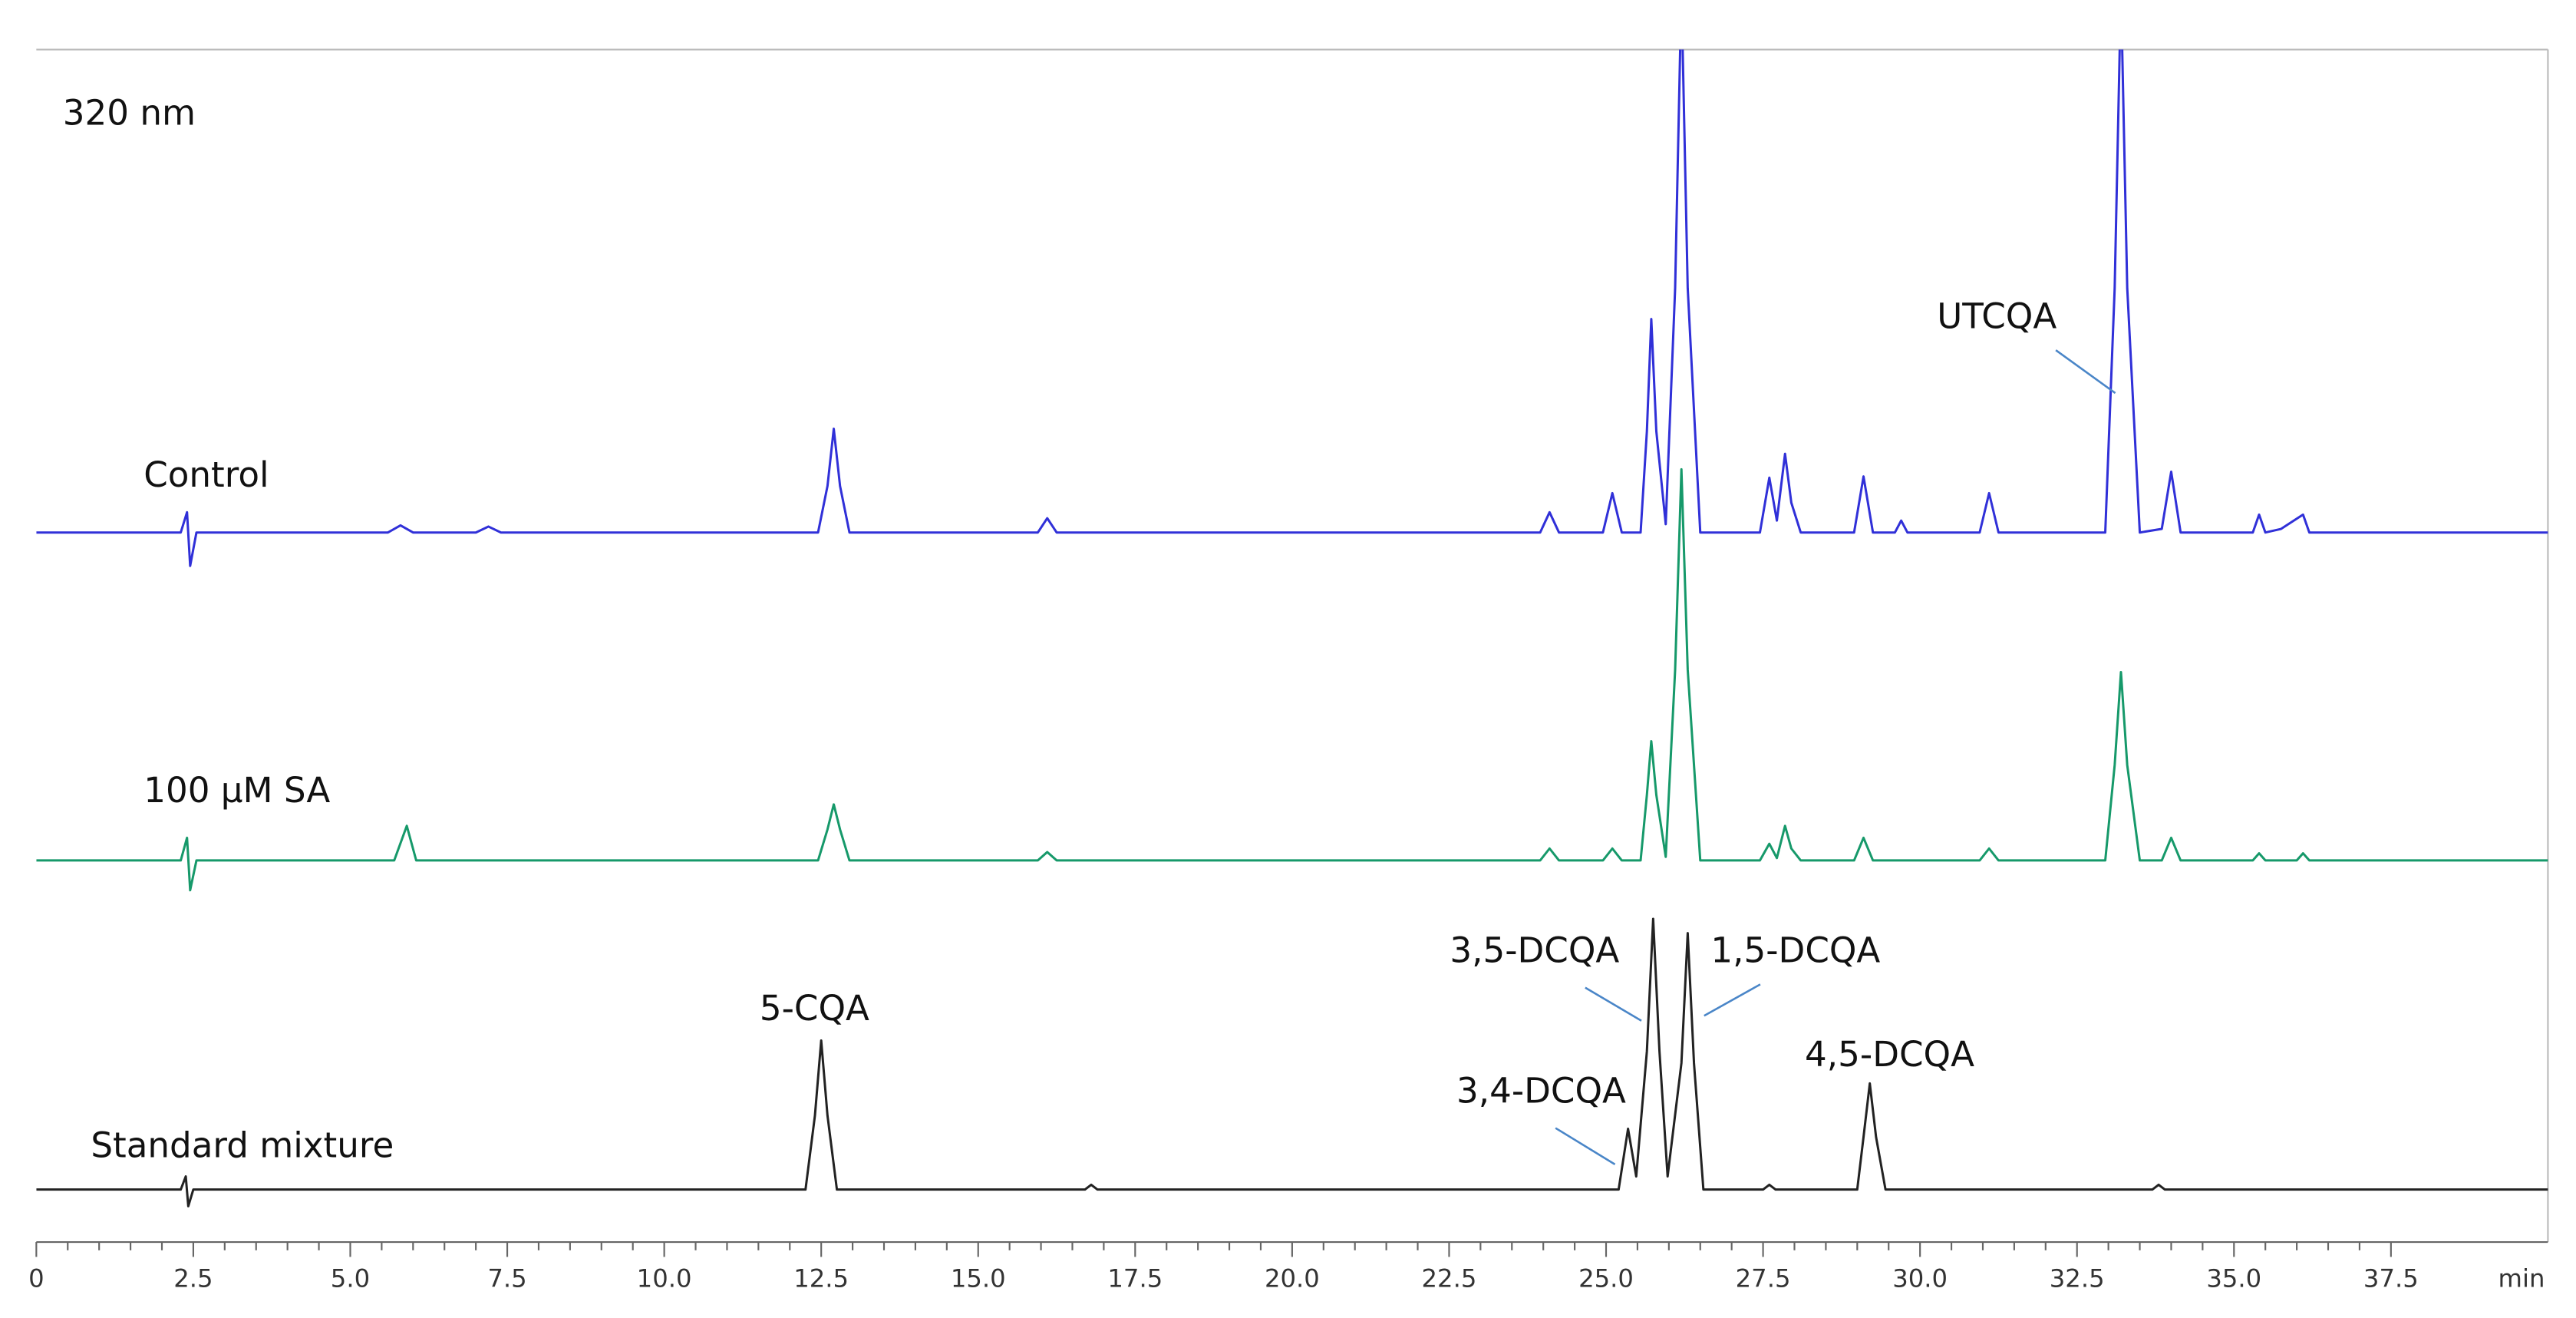 The image size is (2576, 1318). What do you see at coordinates (350, 1278) in the screenshot?
I see `x-tick-label: 5.0` at bounding box center [350, 1278].